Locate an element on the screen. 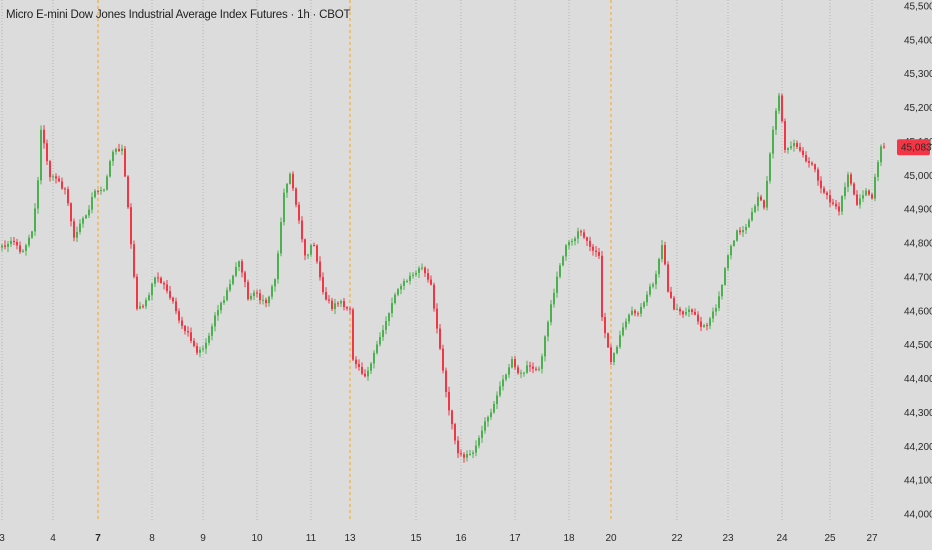 The height and width of the screenshot is (550, 932). price-tick-label: 44,900 is located at coordinates (918, 210).